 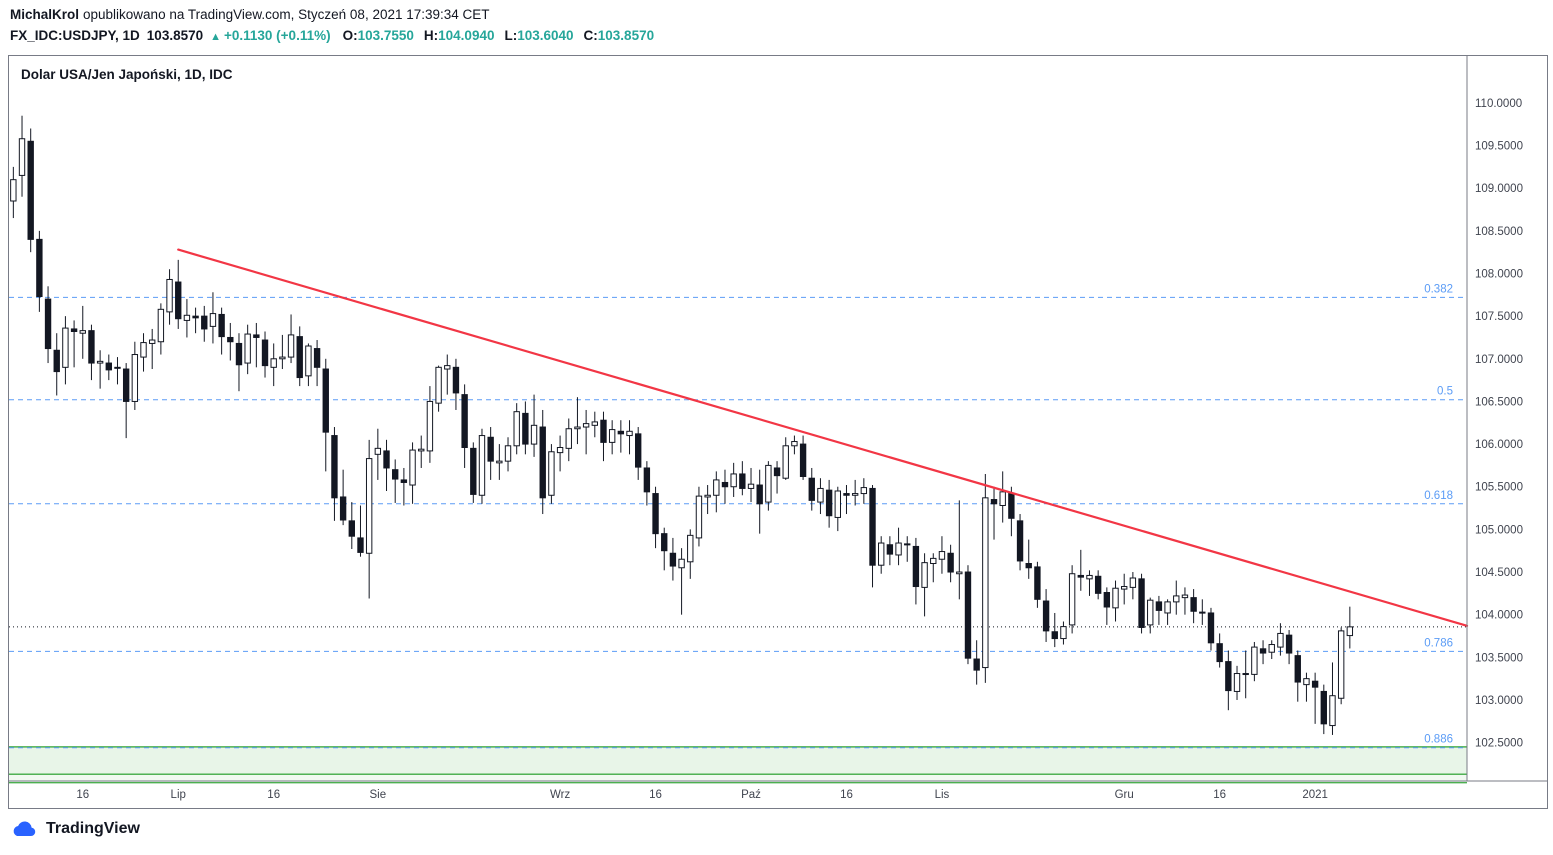 I want to click on high-label: H:, so click(x=431, y=35).